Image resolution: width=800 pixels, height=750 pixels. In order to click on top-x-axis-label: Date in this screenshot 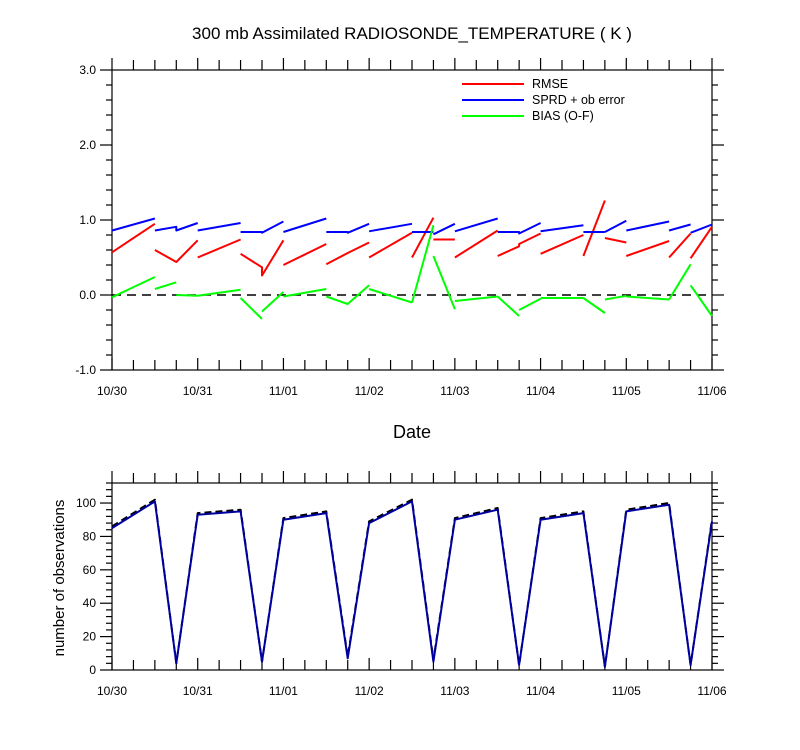, I will do `click(412, 432)`.